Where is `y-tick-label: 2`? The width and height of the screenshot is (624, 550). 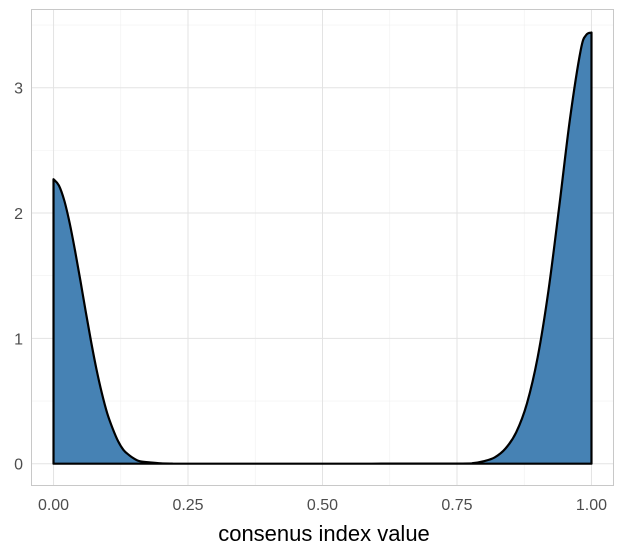 y-tick-label: 2 is located at coordinates (18, 214).